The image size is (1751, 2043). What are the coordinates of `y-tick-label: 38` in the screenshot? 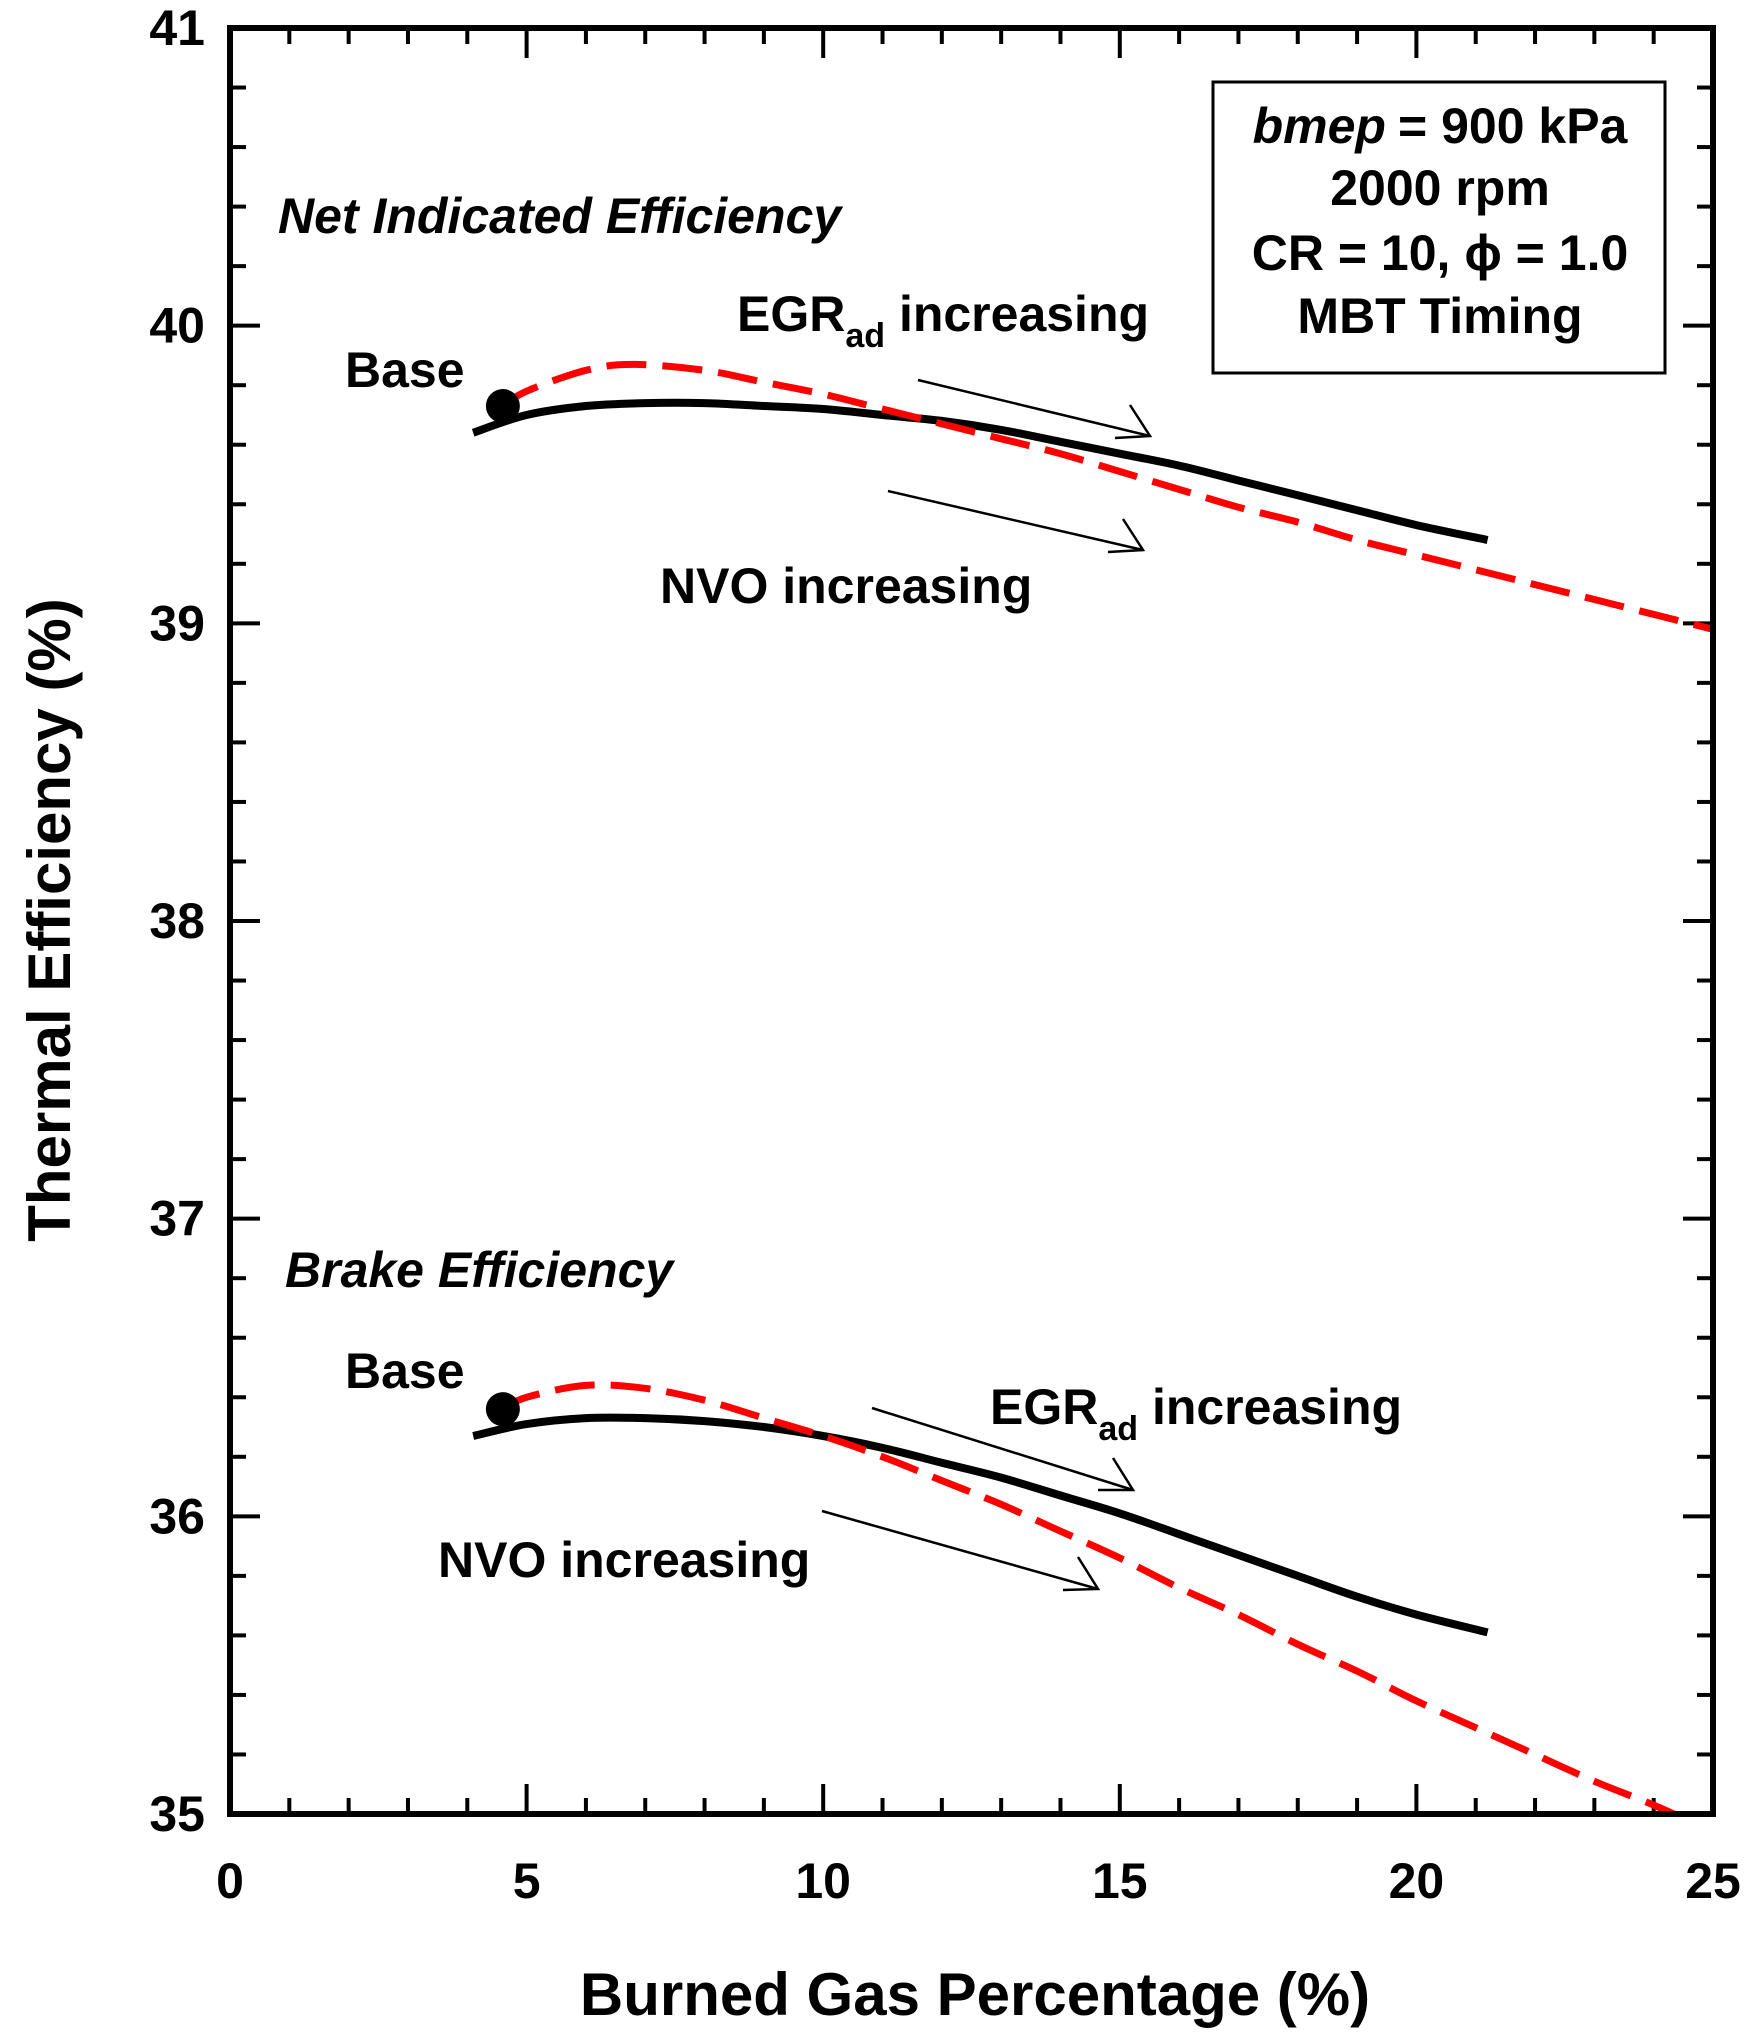 It's located at (177, 921).